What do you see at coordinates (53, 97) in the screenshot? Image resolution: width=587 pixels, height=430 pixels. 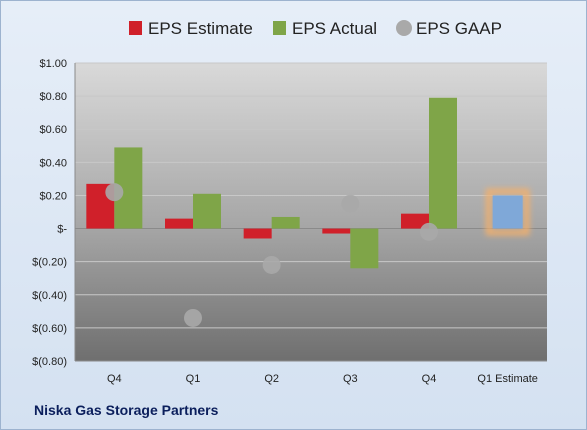 I see `y-tick-label: $0.80` at bounding box center [53, 97].